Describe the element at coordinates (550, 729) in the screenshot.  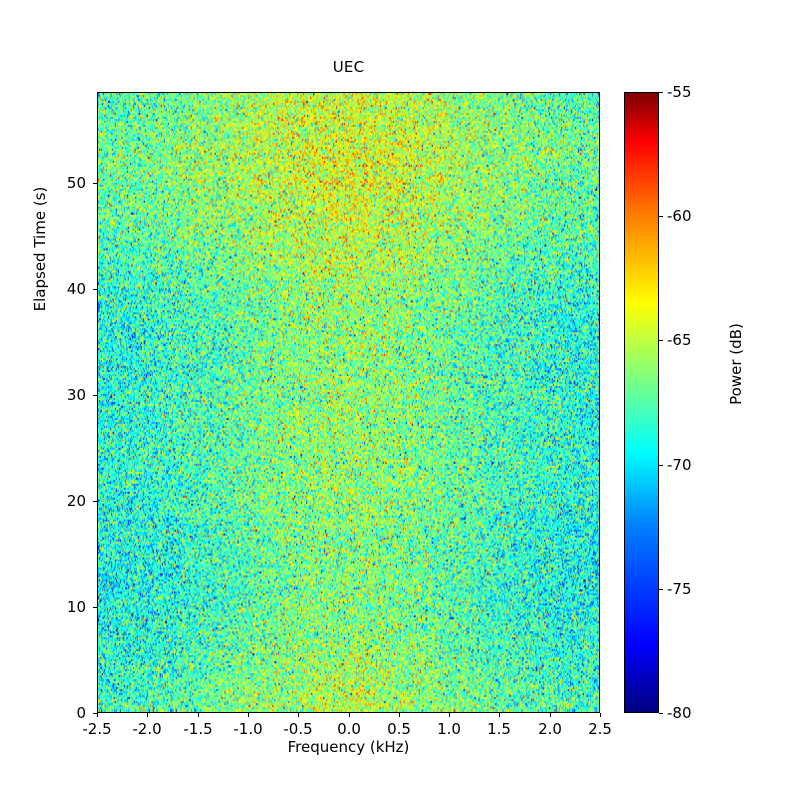
I see `x-tick-label: 2.0` at that location.